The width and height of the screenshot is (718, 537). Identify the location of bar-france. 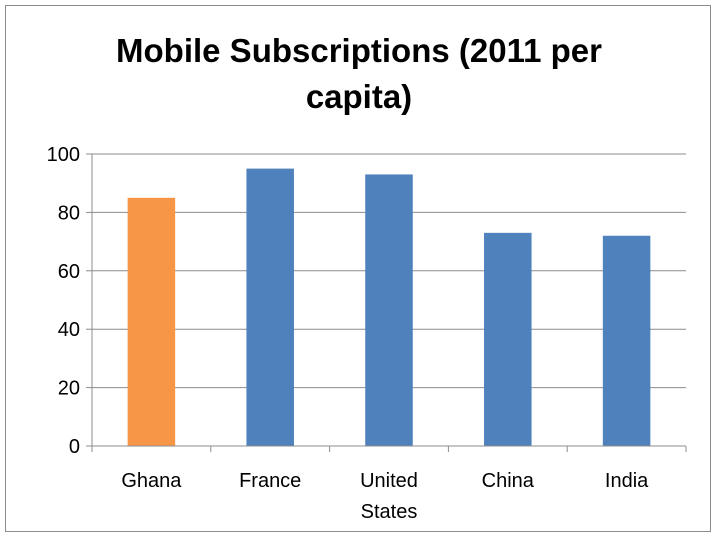
(270, 307).